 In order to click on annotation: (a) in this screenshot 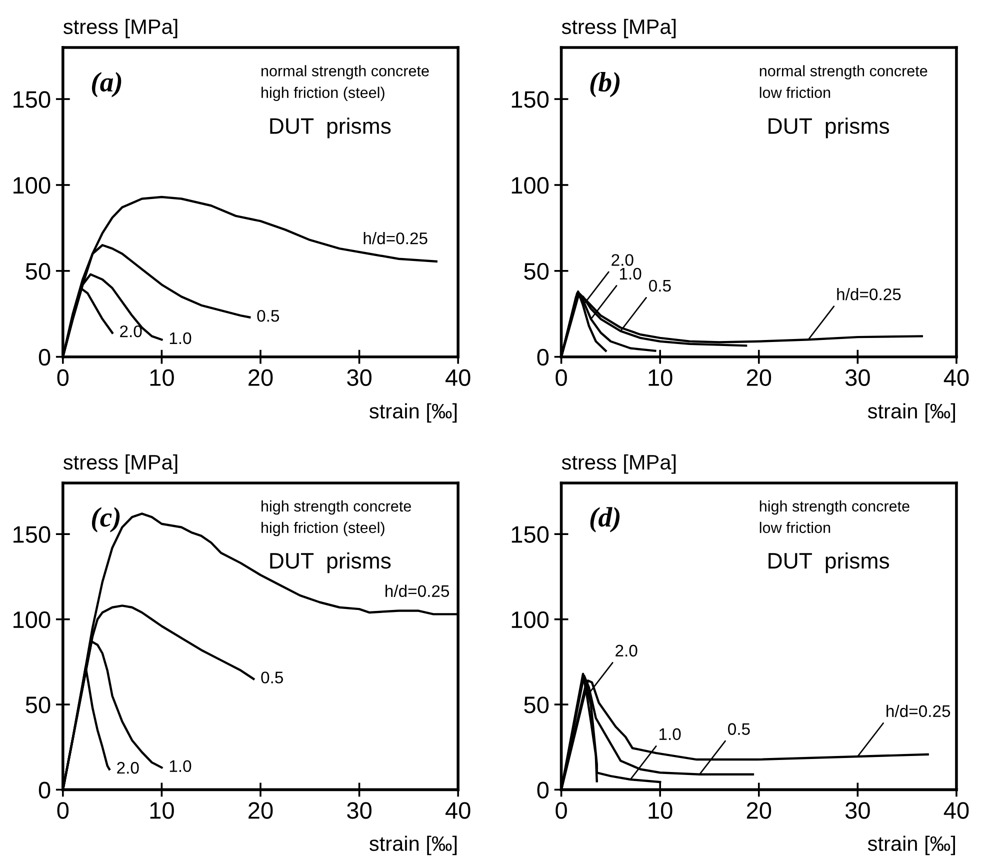, I will do `click(107, 85)`.